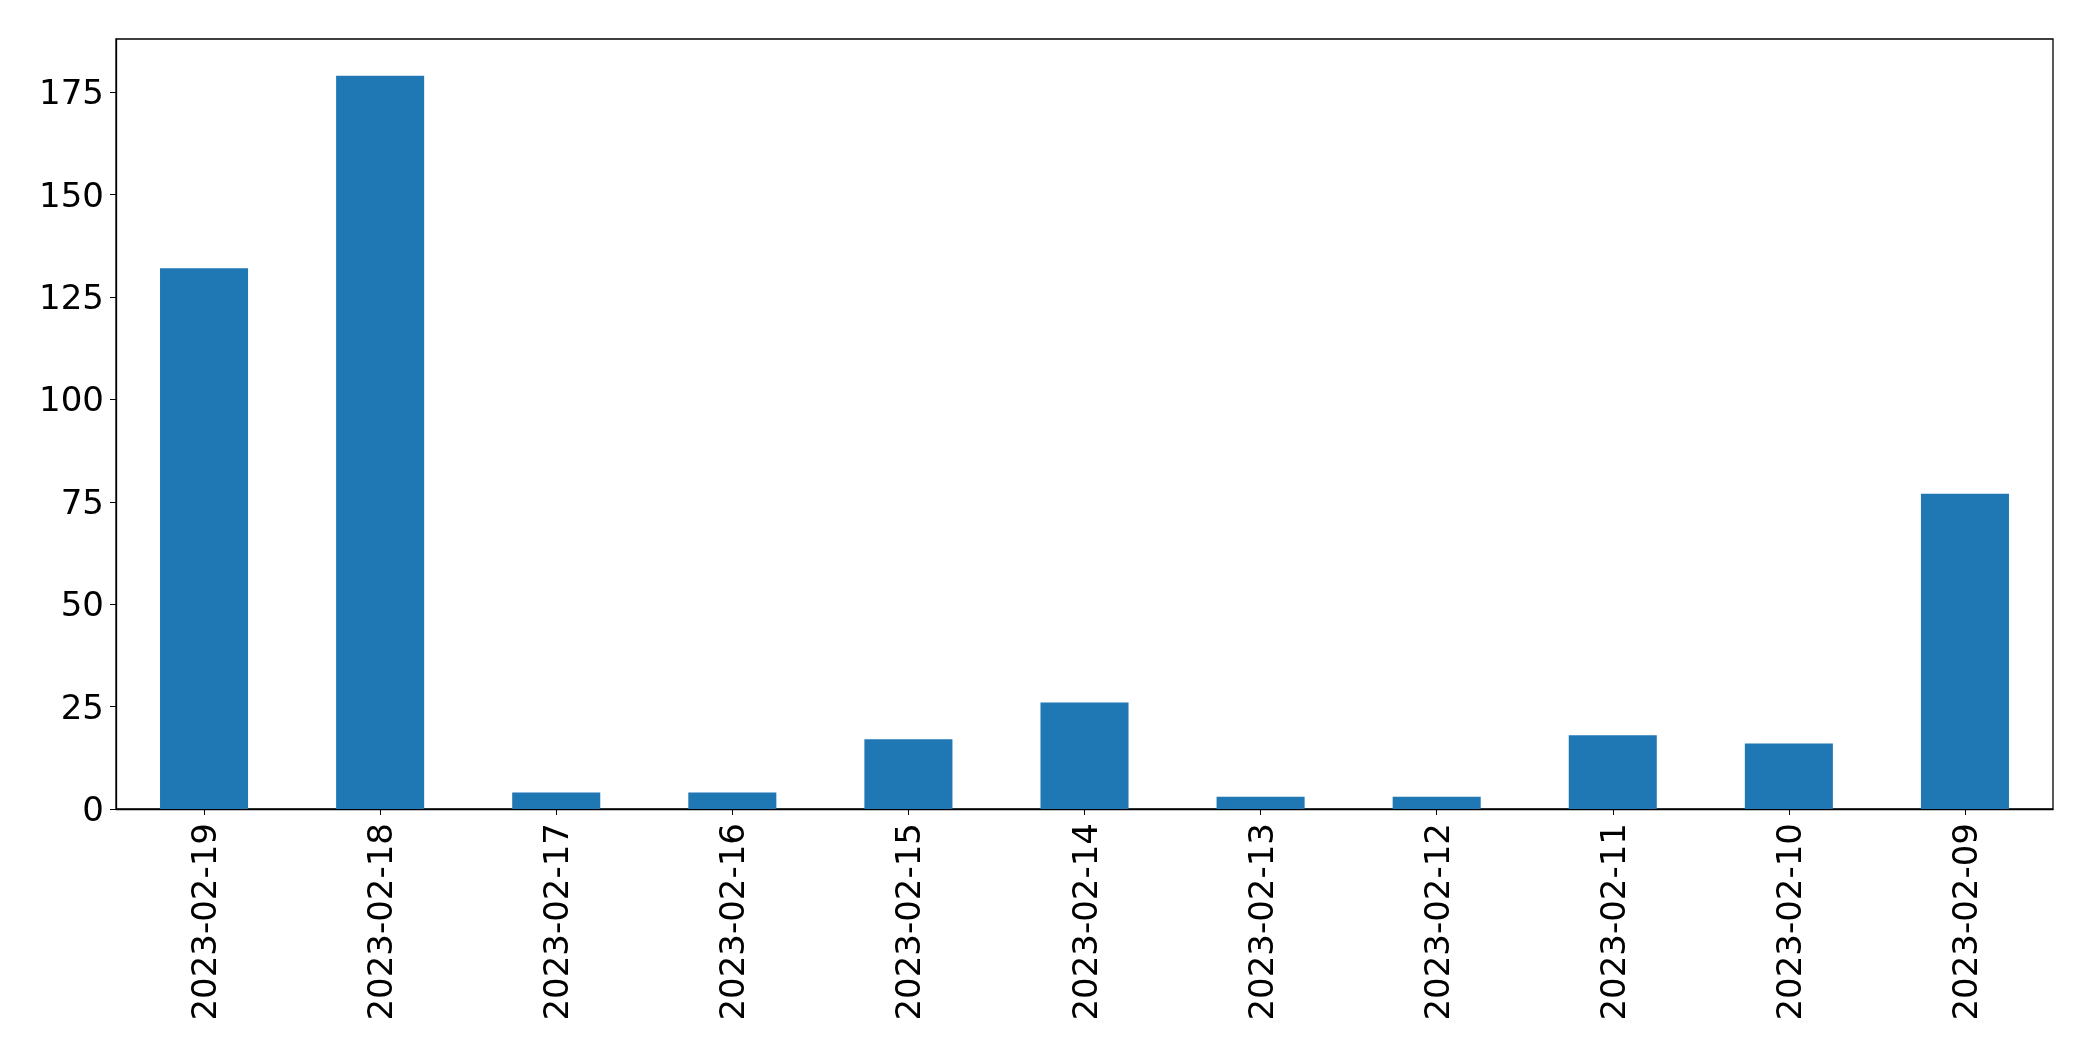 Image resolution: width=2093 pixels, height=1061 pixels. What do you see at coordinates (1964, 922) in the screenshot?
I see `x-tick-label: 2023-02-09` at bounding box center [1964, 922].